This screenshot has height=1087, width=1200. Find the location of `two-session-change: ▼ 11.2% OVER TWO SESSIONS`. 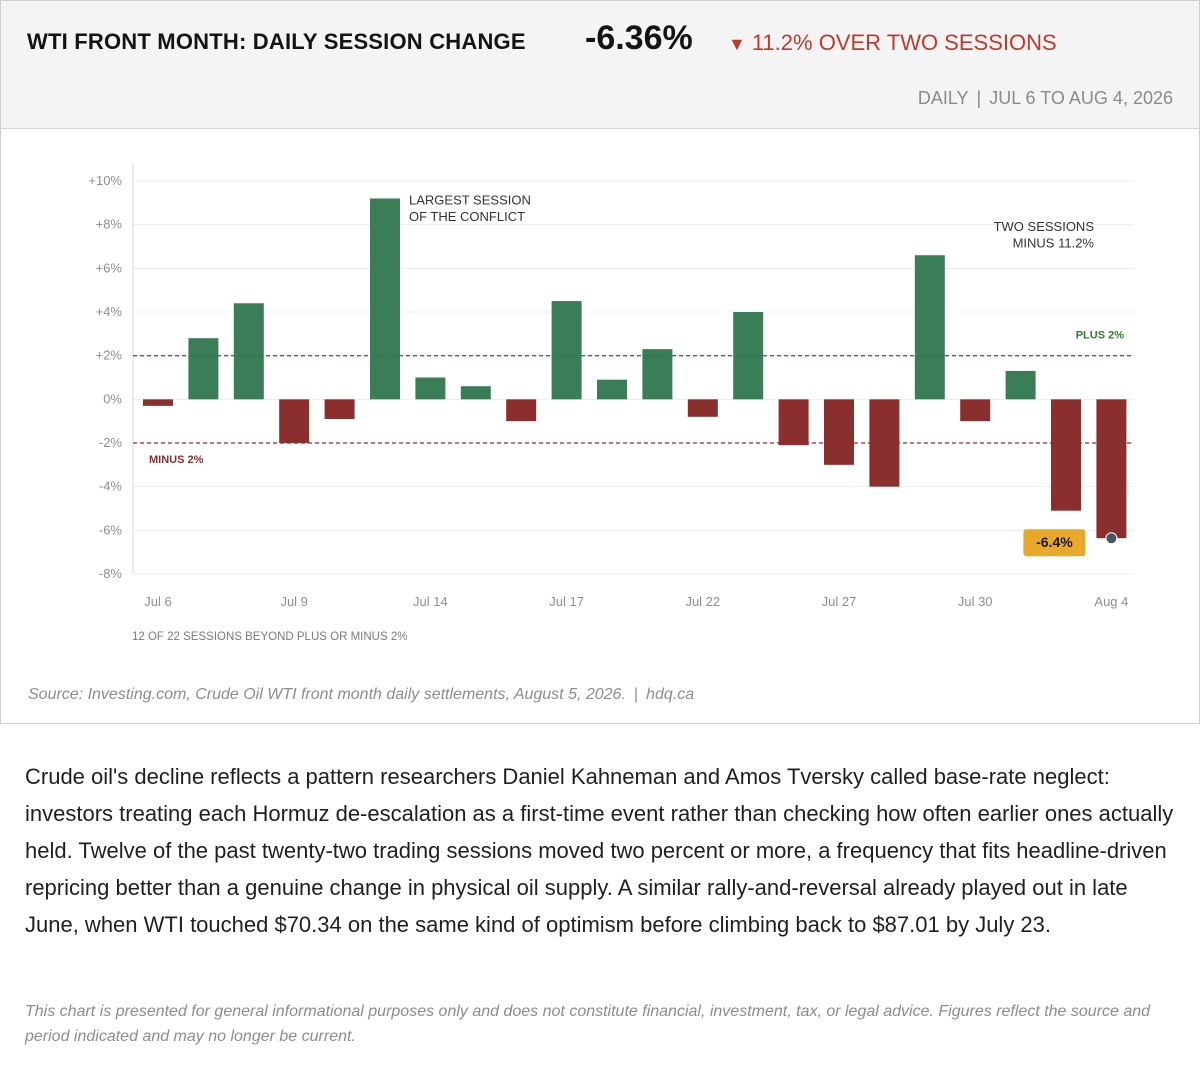

two-session-change: ▼ 11.2% OVER TWO SESSIONS is located at coordinates (892, 43).